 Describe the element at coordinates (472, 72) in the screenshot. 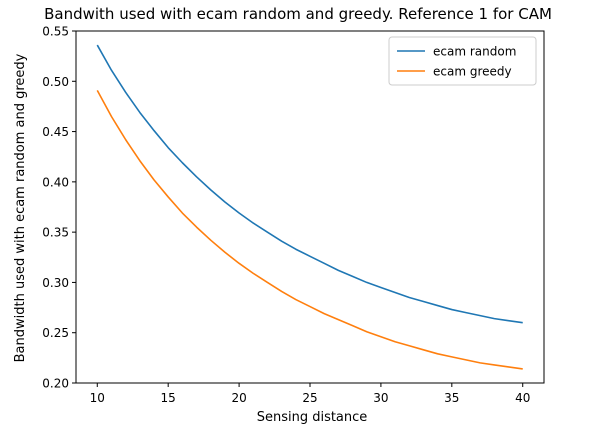

I see `legend-label: ecam greedy` at that location.